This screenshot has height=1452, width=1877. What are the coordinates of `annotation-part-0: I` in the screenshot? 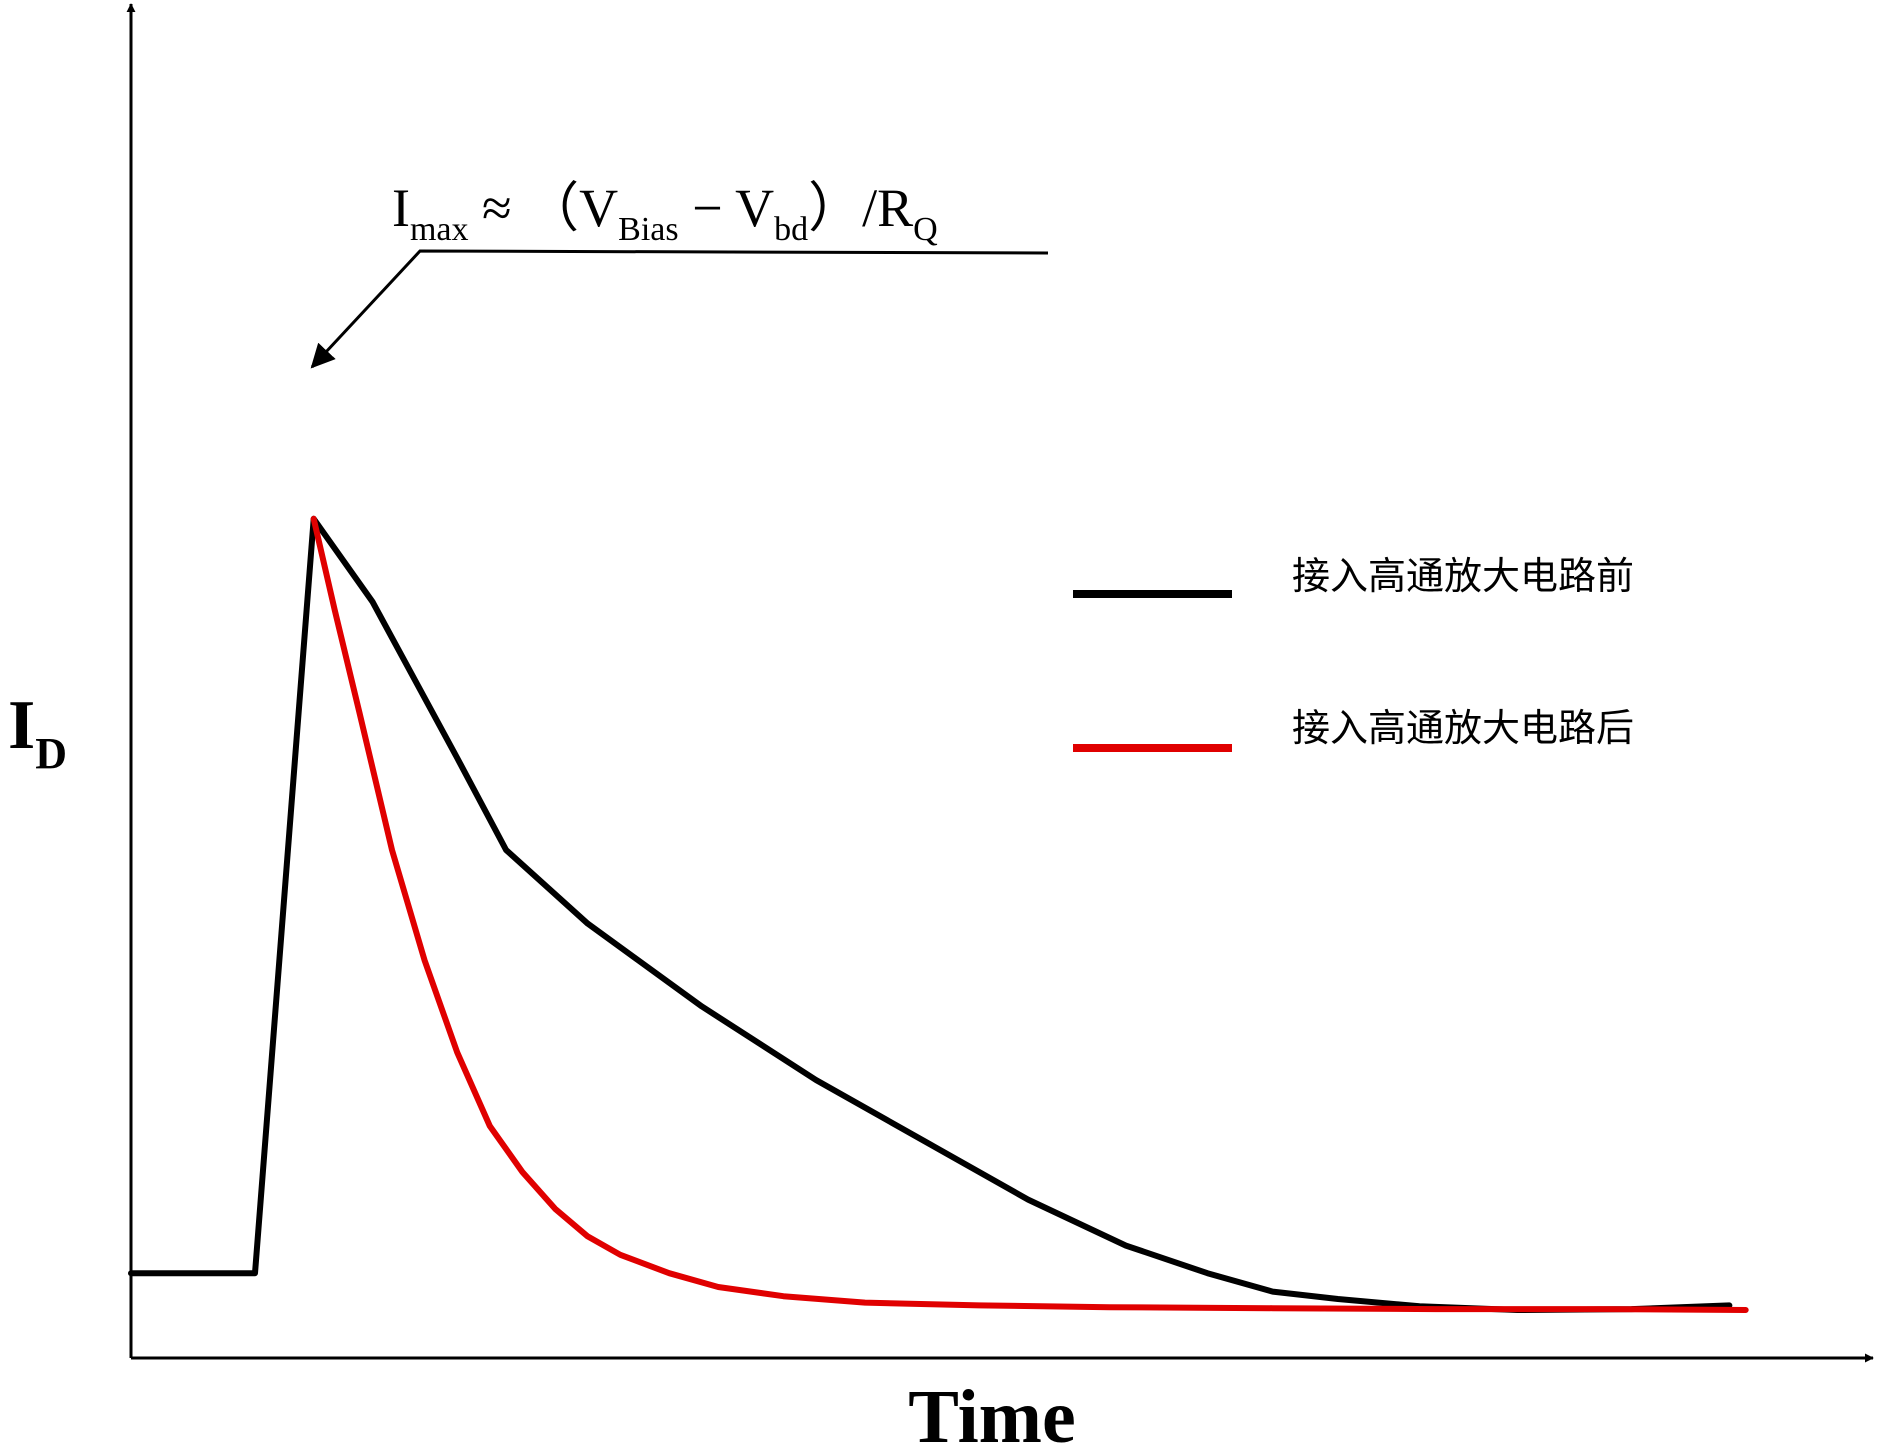 It's located at (401, 208).